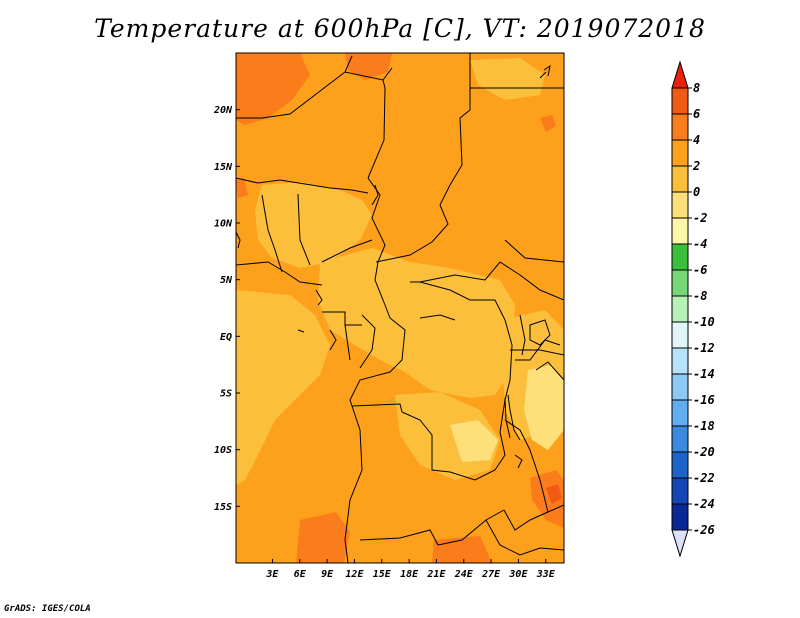 The width and height of the screenshot is (800, 618). Describe the element at coordinates (223, 450) in the screenshot. I see `latitude-label: 10S` at that location.